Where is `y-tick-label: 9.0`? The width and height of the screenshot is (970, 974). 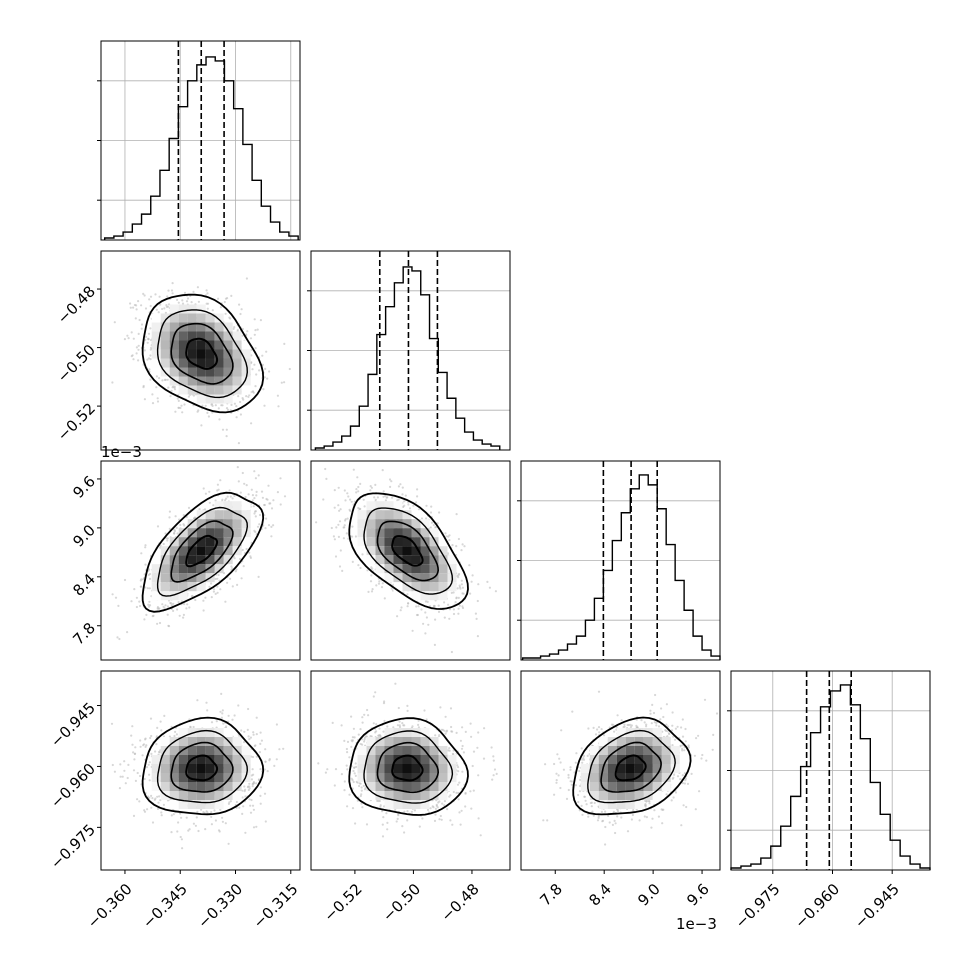 y-tick-label: 9.0 is located at coordinates (84, 536).